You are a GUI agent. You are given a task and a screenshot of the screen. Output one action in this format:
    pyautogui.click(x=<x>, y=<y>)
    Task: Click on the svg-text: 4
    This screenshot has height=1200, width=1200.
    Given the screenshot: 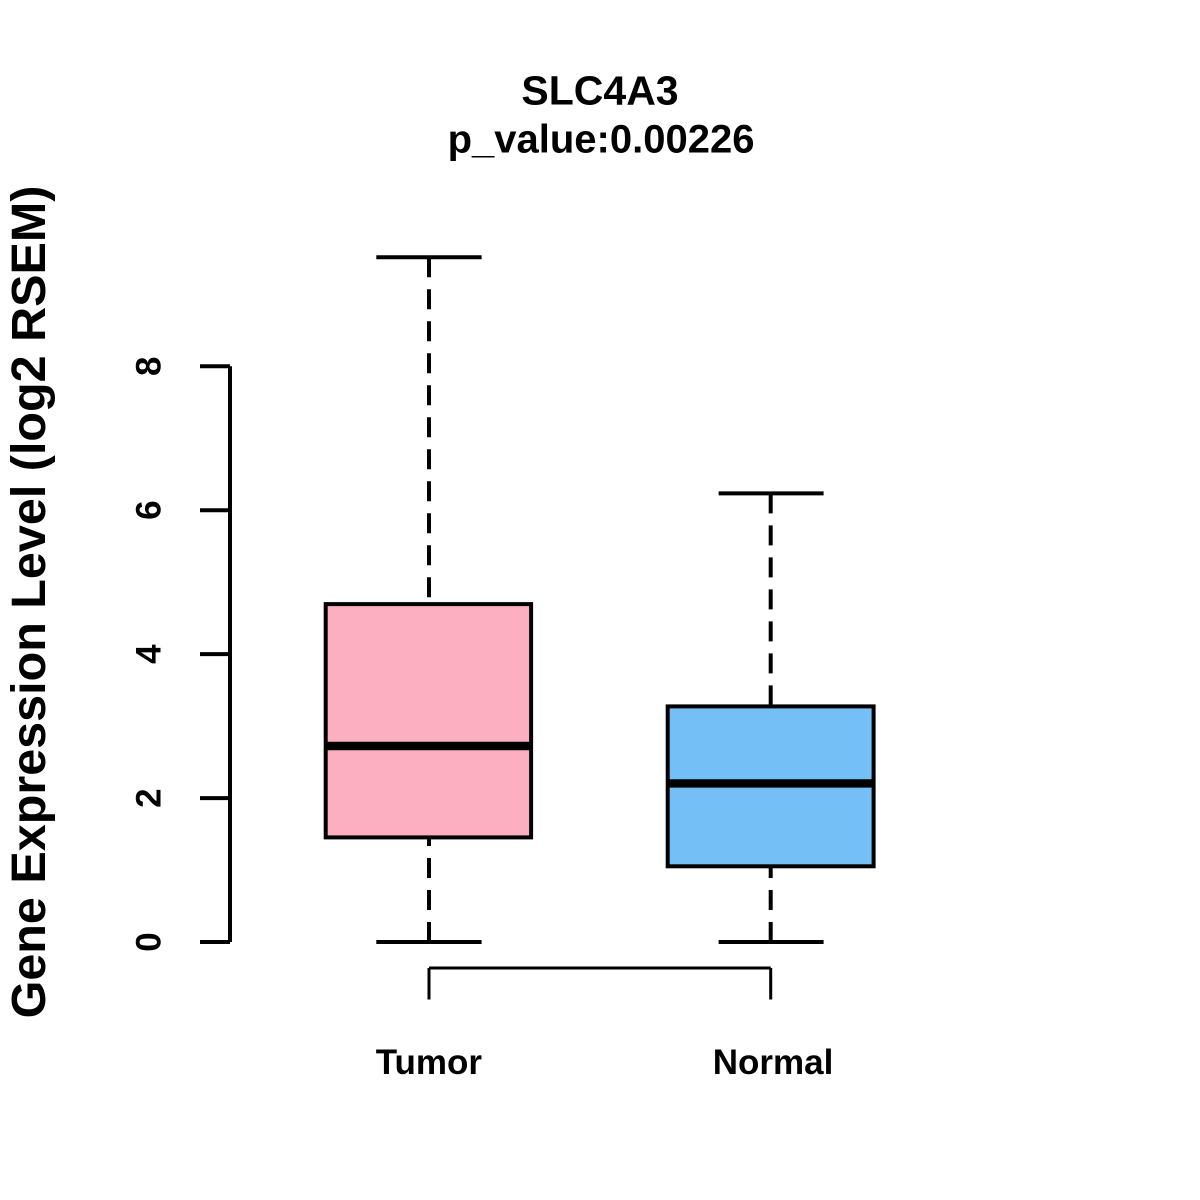 What is the action you would take?
    pyautogui.click(x=149, y=654)
    